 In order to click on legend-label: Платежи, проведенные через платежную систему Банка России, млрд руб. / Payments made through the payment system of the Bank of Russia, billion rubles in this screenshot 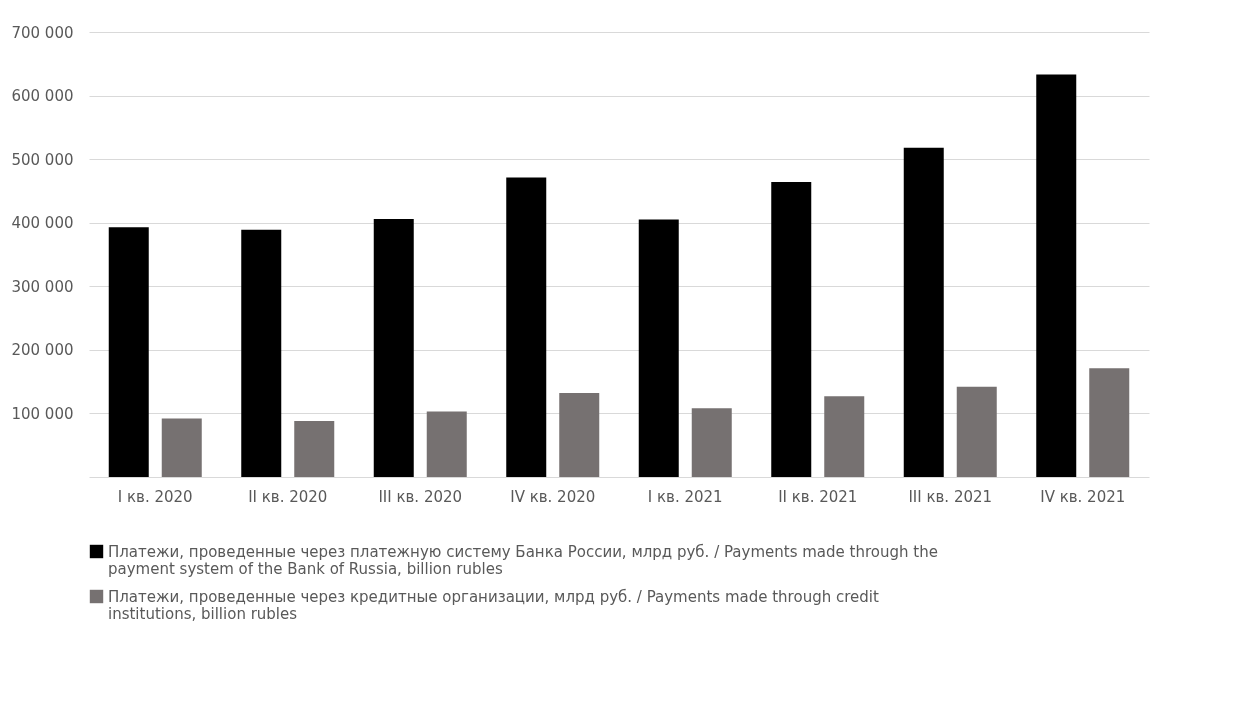, I will do `click(523, 560)`.